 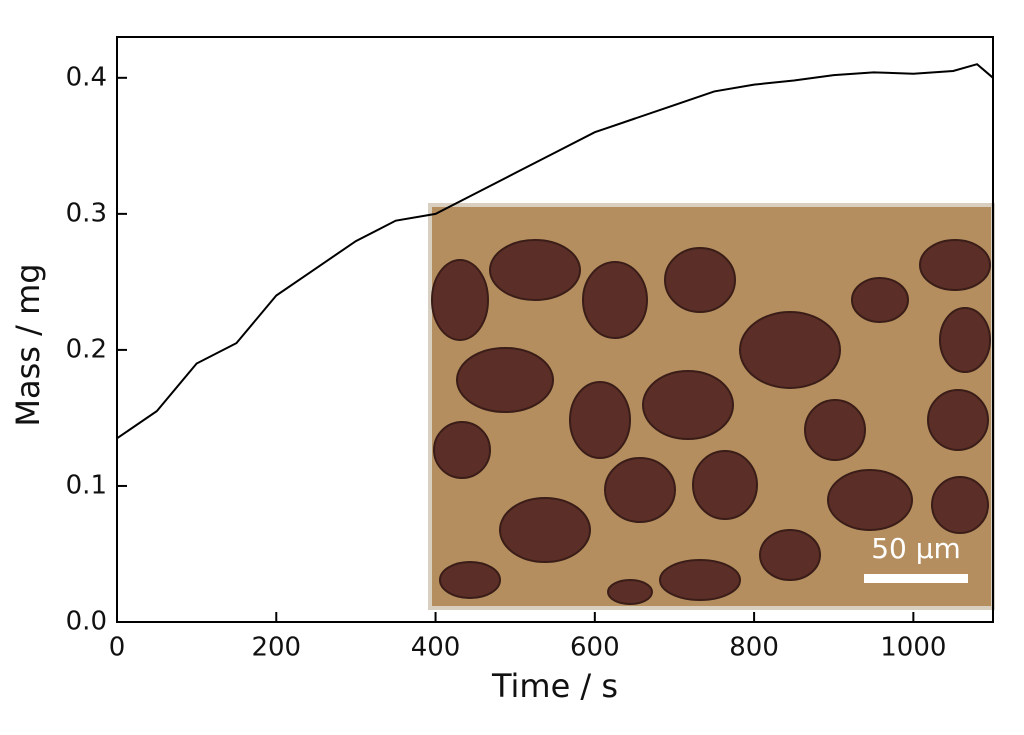 I want to click on y-tick-label: 0.1, so click(x=86, y=485).